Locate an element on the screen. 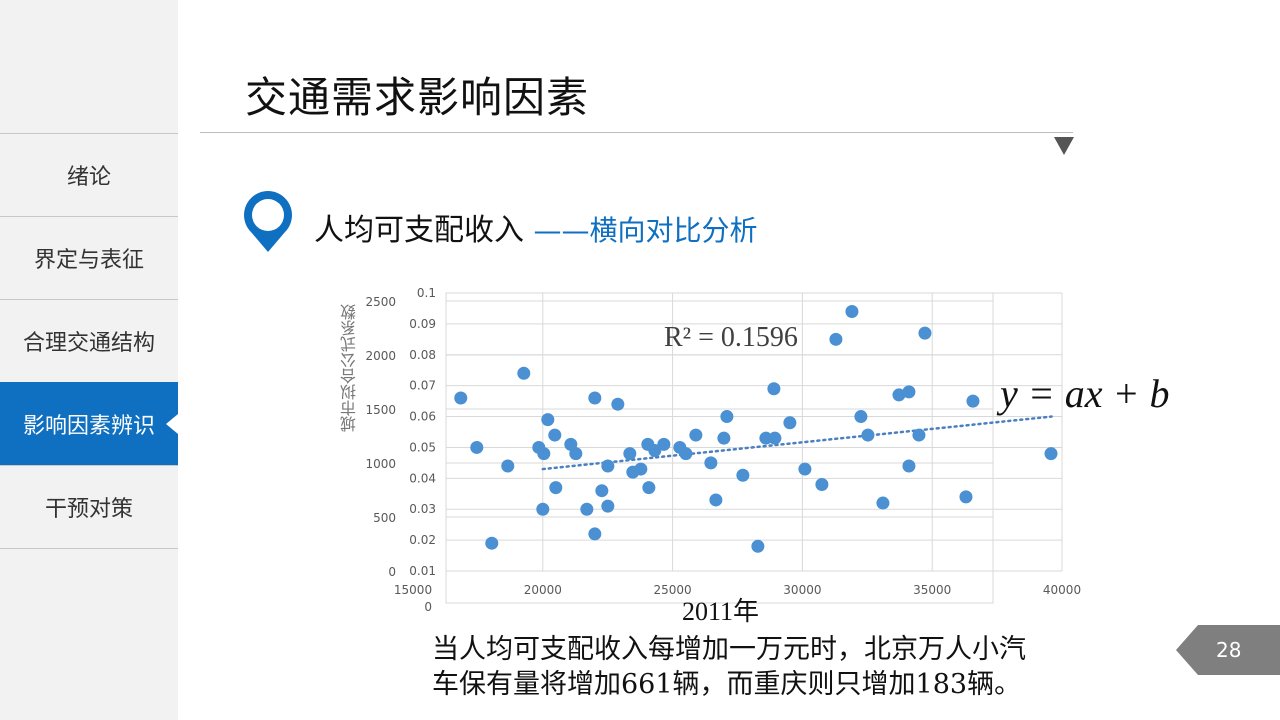  y-tick-label: 0.04 is located at coordinates (422, 478).